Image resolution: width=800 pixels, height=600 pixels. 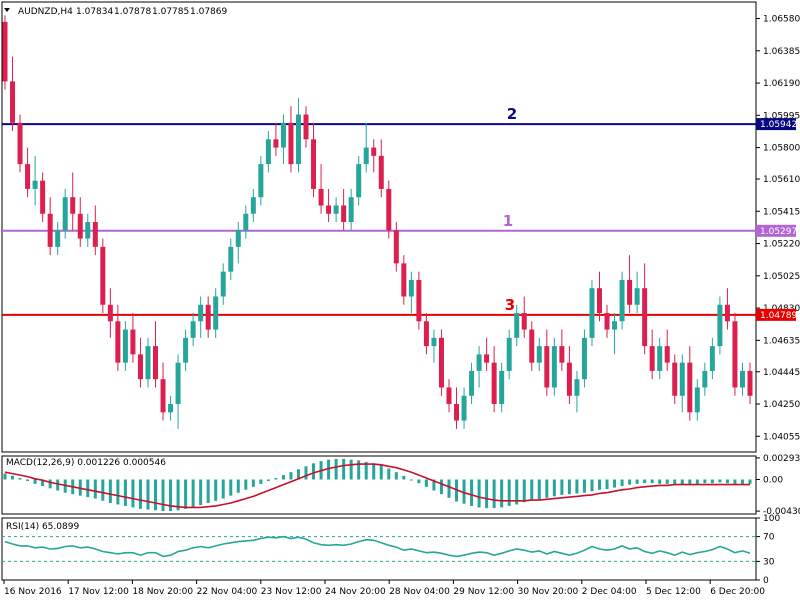 I want to click on price-tick-label: 1.05995, so click(x=781, y=116).